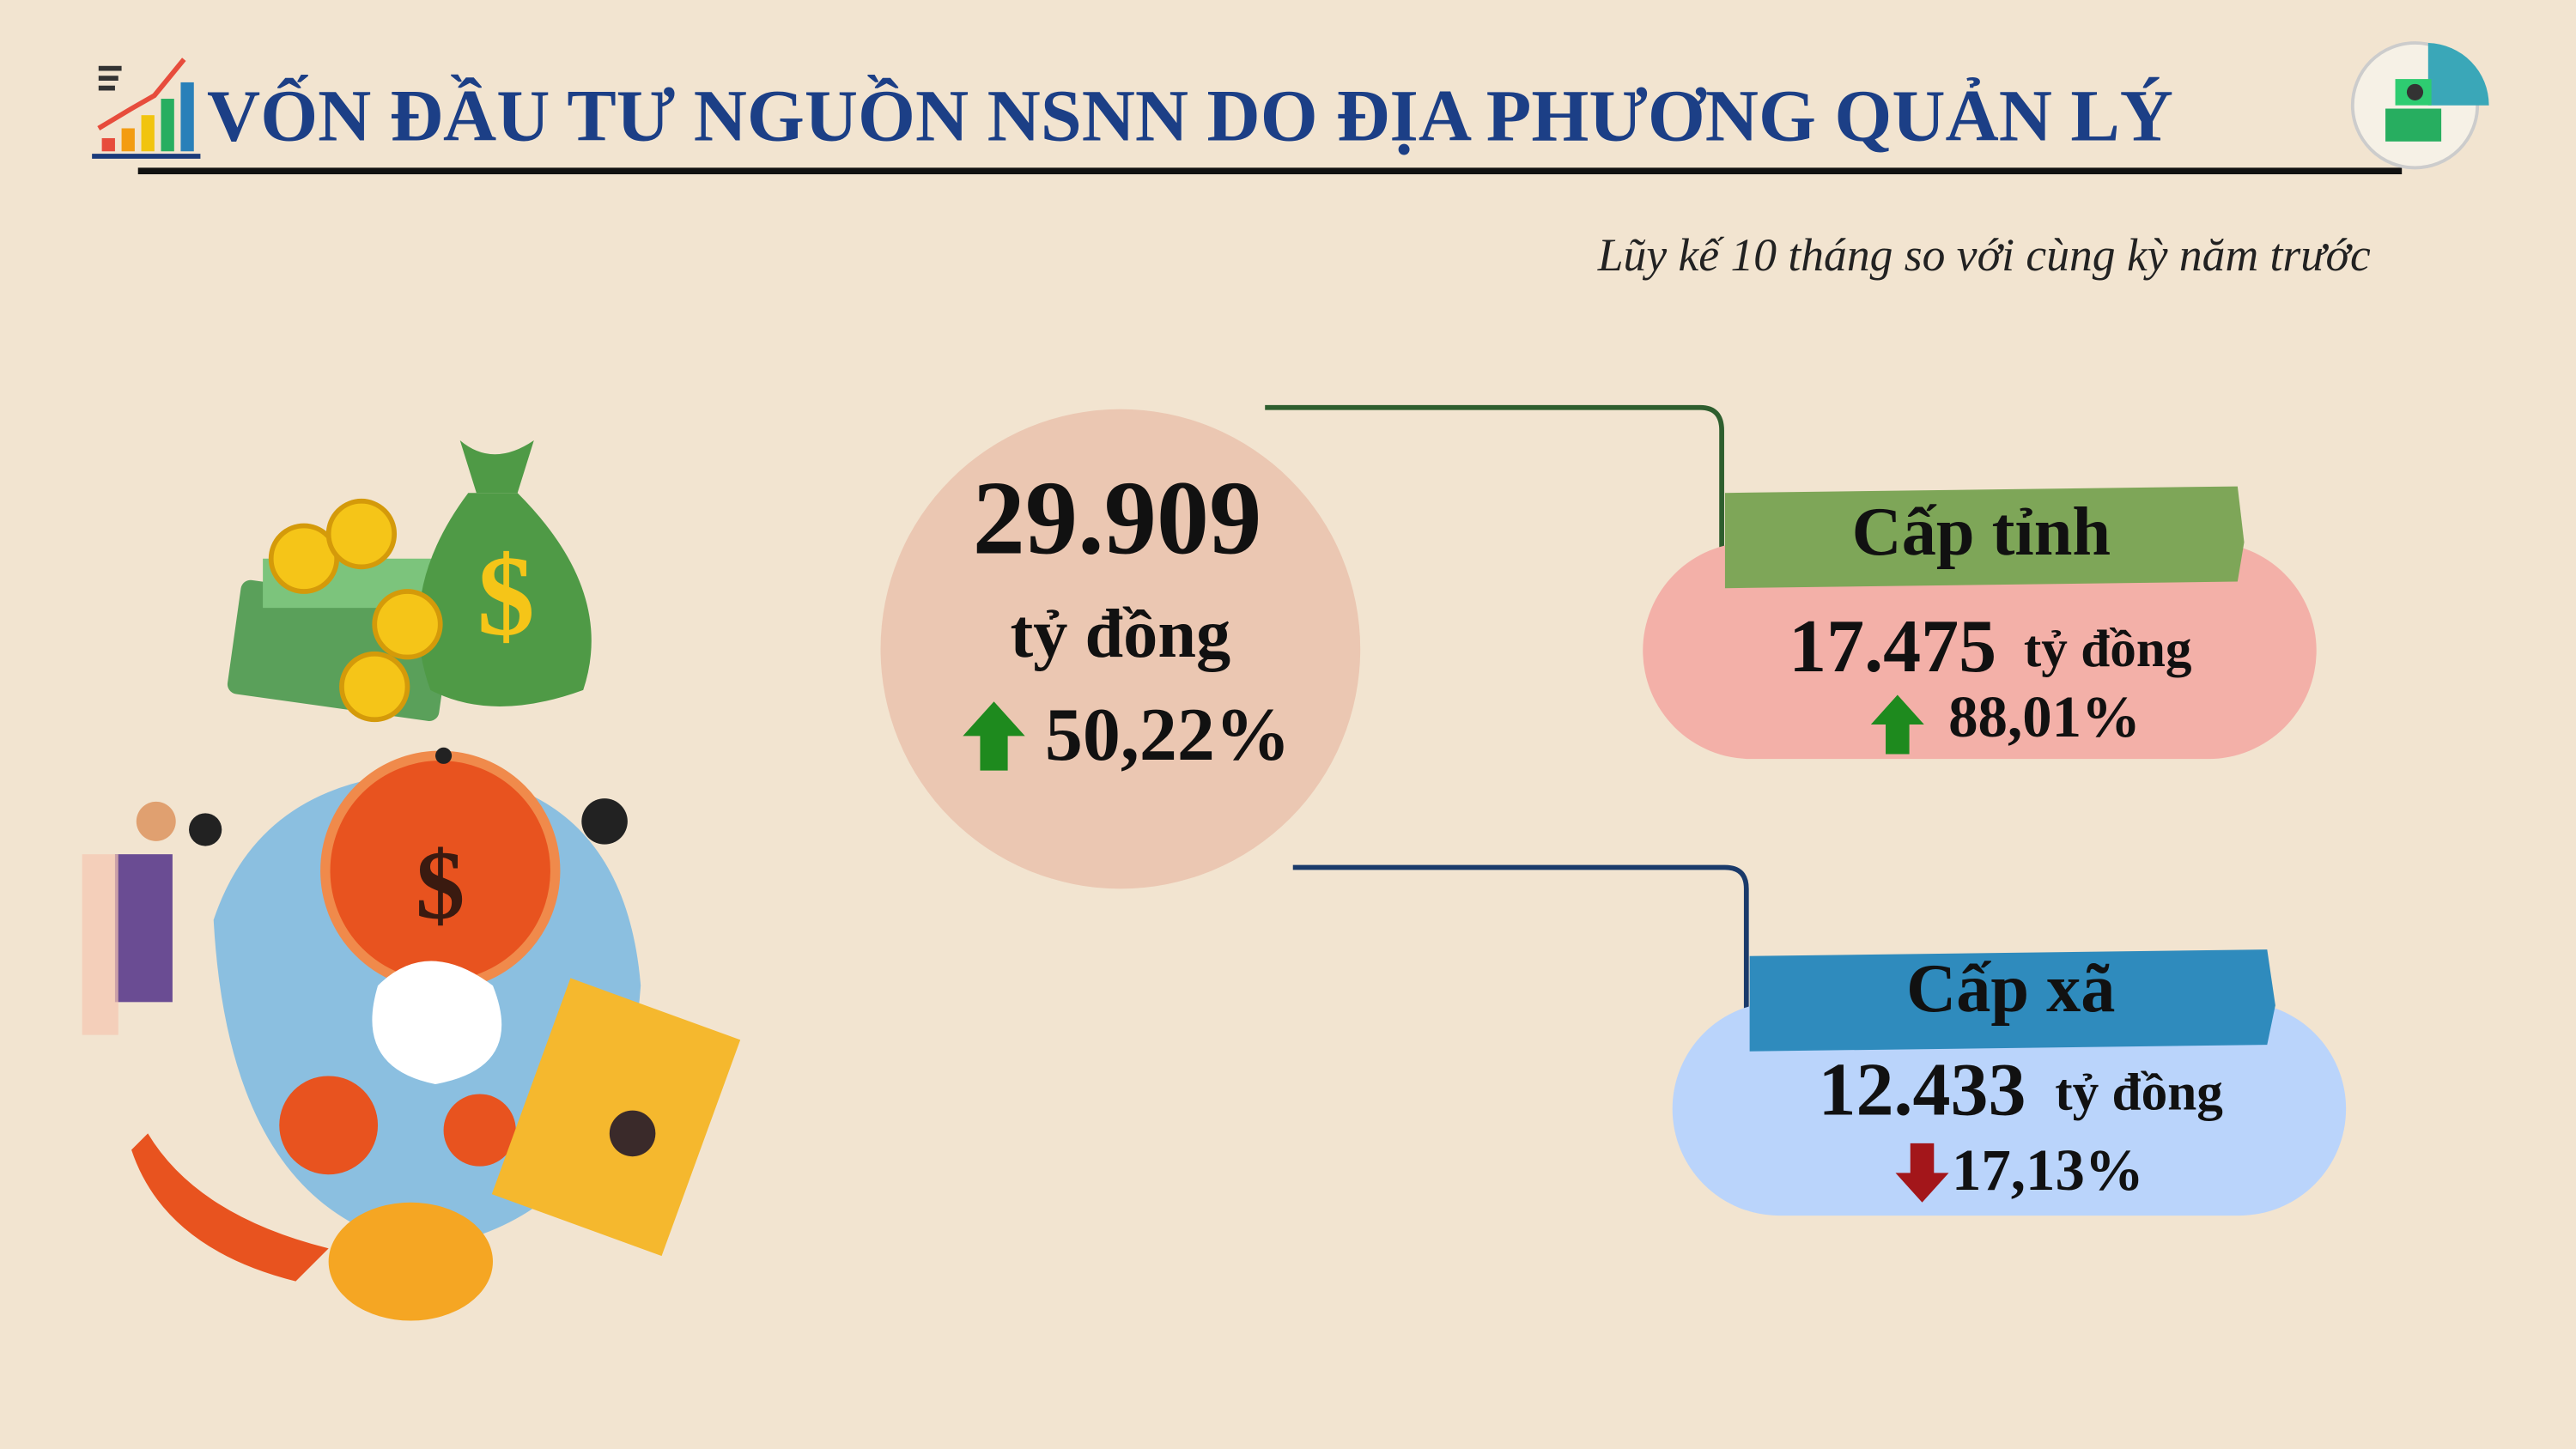  What do you see at coordinates (1168, 735) in the screenshot?
I see `total-change: 50,22%` at bounding box center [1168, 735].